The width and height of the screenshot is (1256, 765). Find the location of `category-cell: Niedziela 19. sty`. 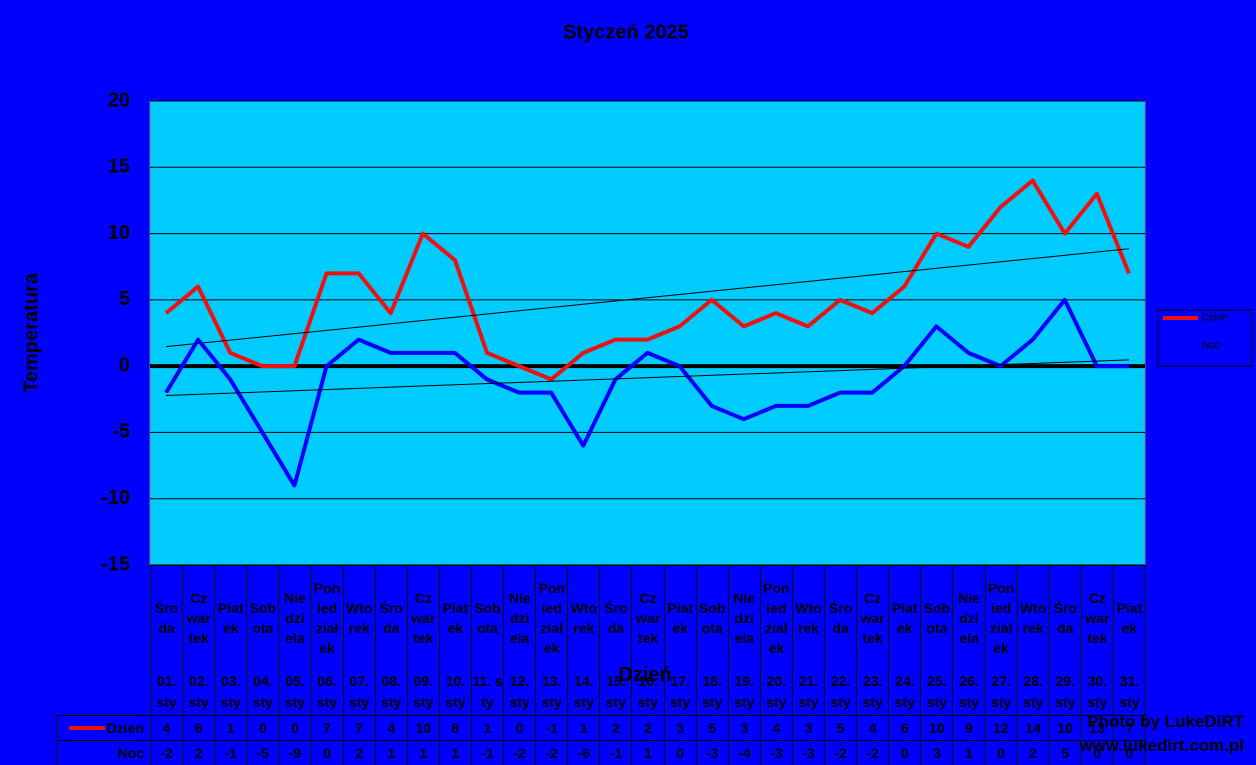

category-cell: Niedziela 19. sty is located at coordinates (744, 640).